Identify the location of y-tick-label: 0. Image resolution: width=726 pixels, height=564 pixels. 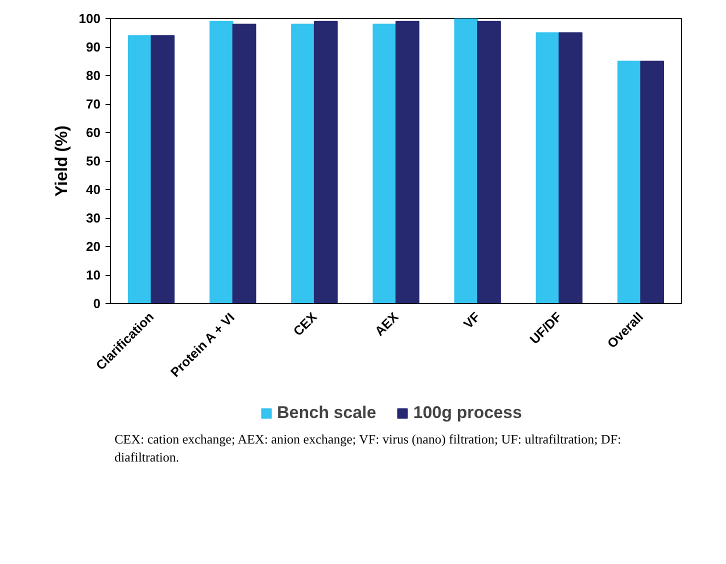
(97, 303).